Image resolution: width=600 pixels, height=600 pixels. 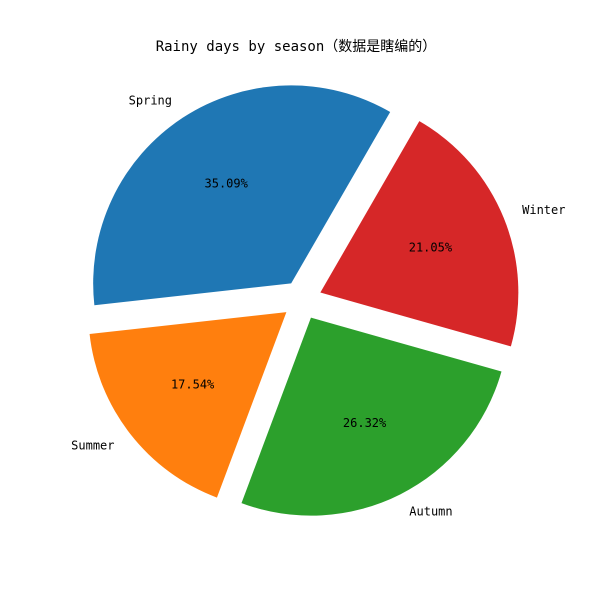 What do you see at coordinates (419, 234) in the screenshot?
I see `pie-slice-winter` at bounding box center [419, 234].